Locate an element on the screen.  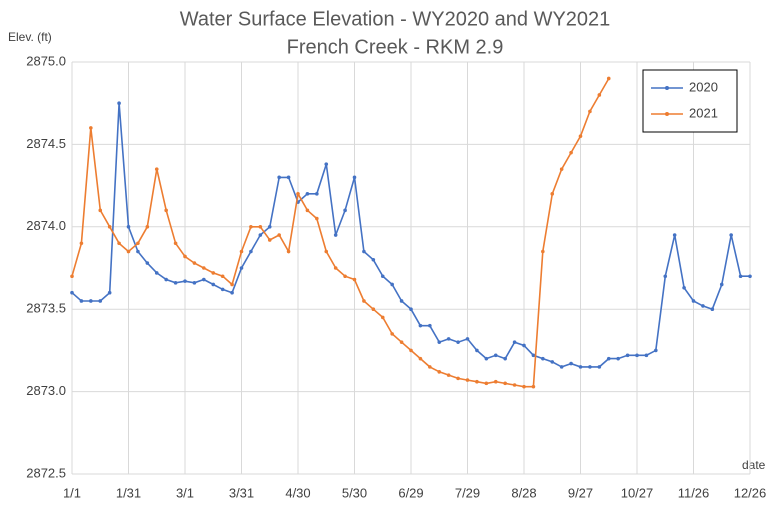
x-axis-label: date is located at coordinates (754, 465).